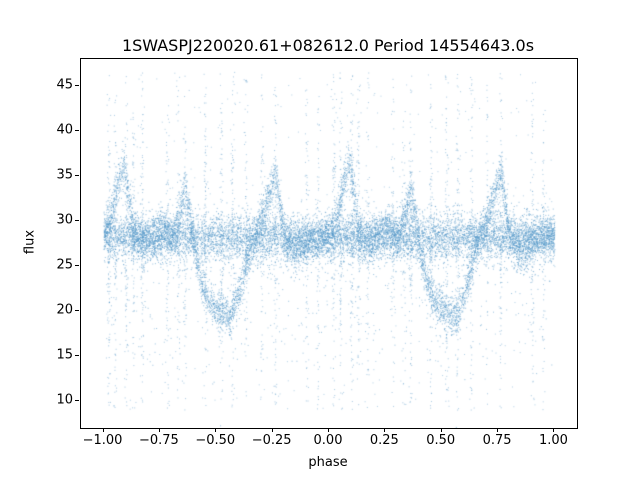  What do you see at coordinates (64, 130) in the screenshot?
I see `y-tick-label: 40` at bounding box center [64, 130].